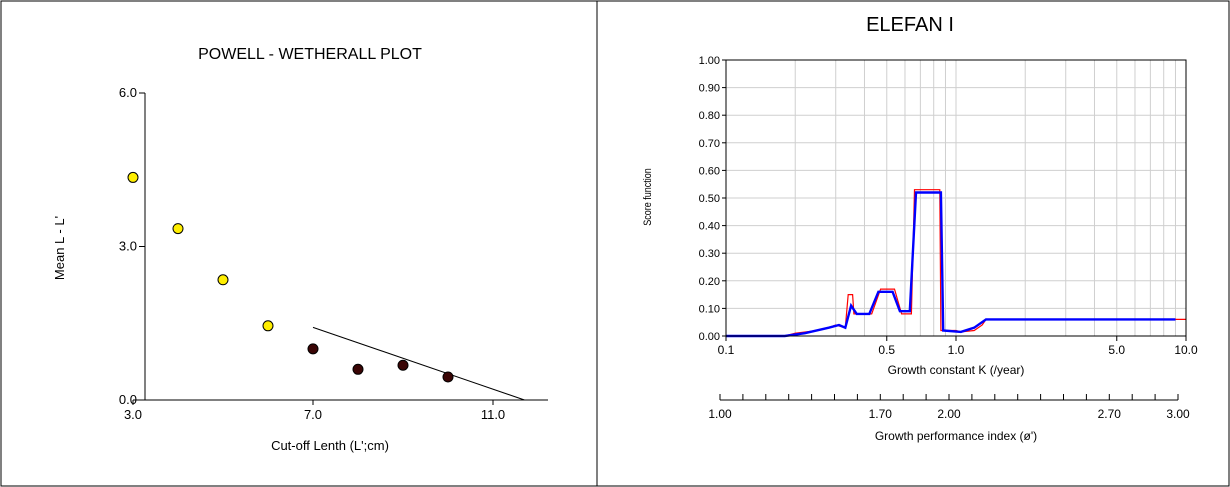 This screenshot has height=487, width=1230. What do you see at coordinates (881, 414) in the screenshot?
I see `elefan-secondary-tick-label: 1.70` at bounding box center [881, 414].